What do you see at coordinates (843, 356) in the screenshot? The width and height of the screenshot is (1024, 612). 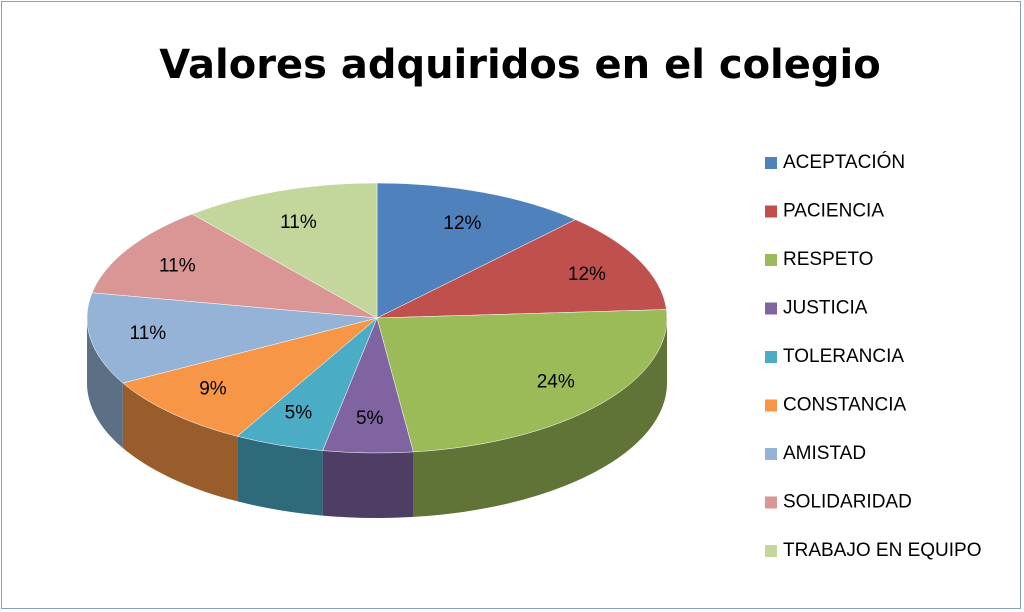 I see `legend-label: TOLERANCIA` at bounding box center [843, 356].